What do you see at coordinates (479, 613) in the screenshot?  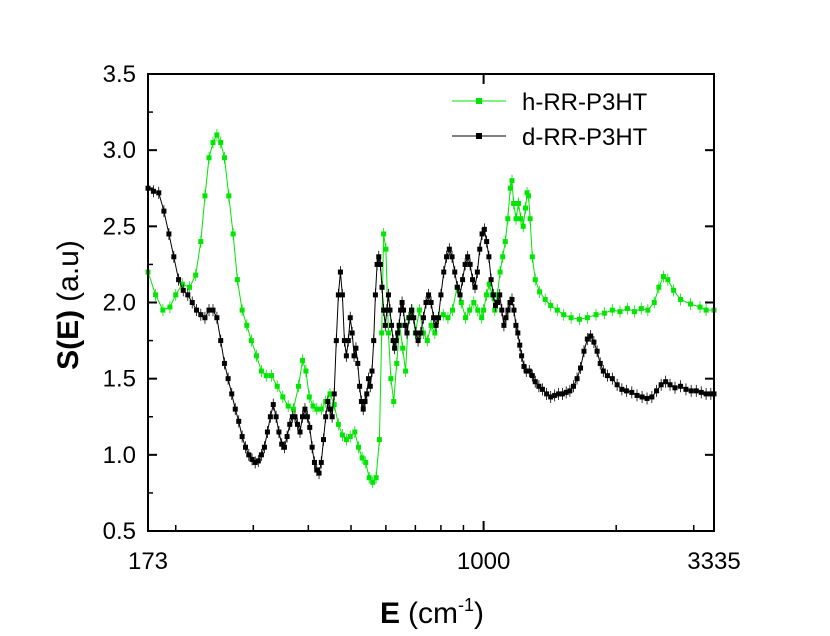 I see `x-axis-unit-close: )` at bounding box center [479, 613].